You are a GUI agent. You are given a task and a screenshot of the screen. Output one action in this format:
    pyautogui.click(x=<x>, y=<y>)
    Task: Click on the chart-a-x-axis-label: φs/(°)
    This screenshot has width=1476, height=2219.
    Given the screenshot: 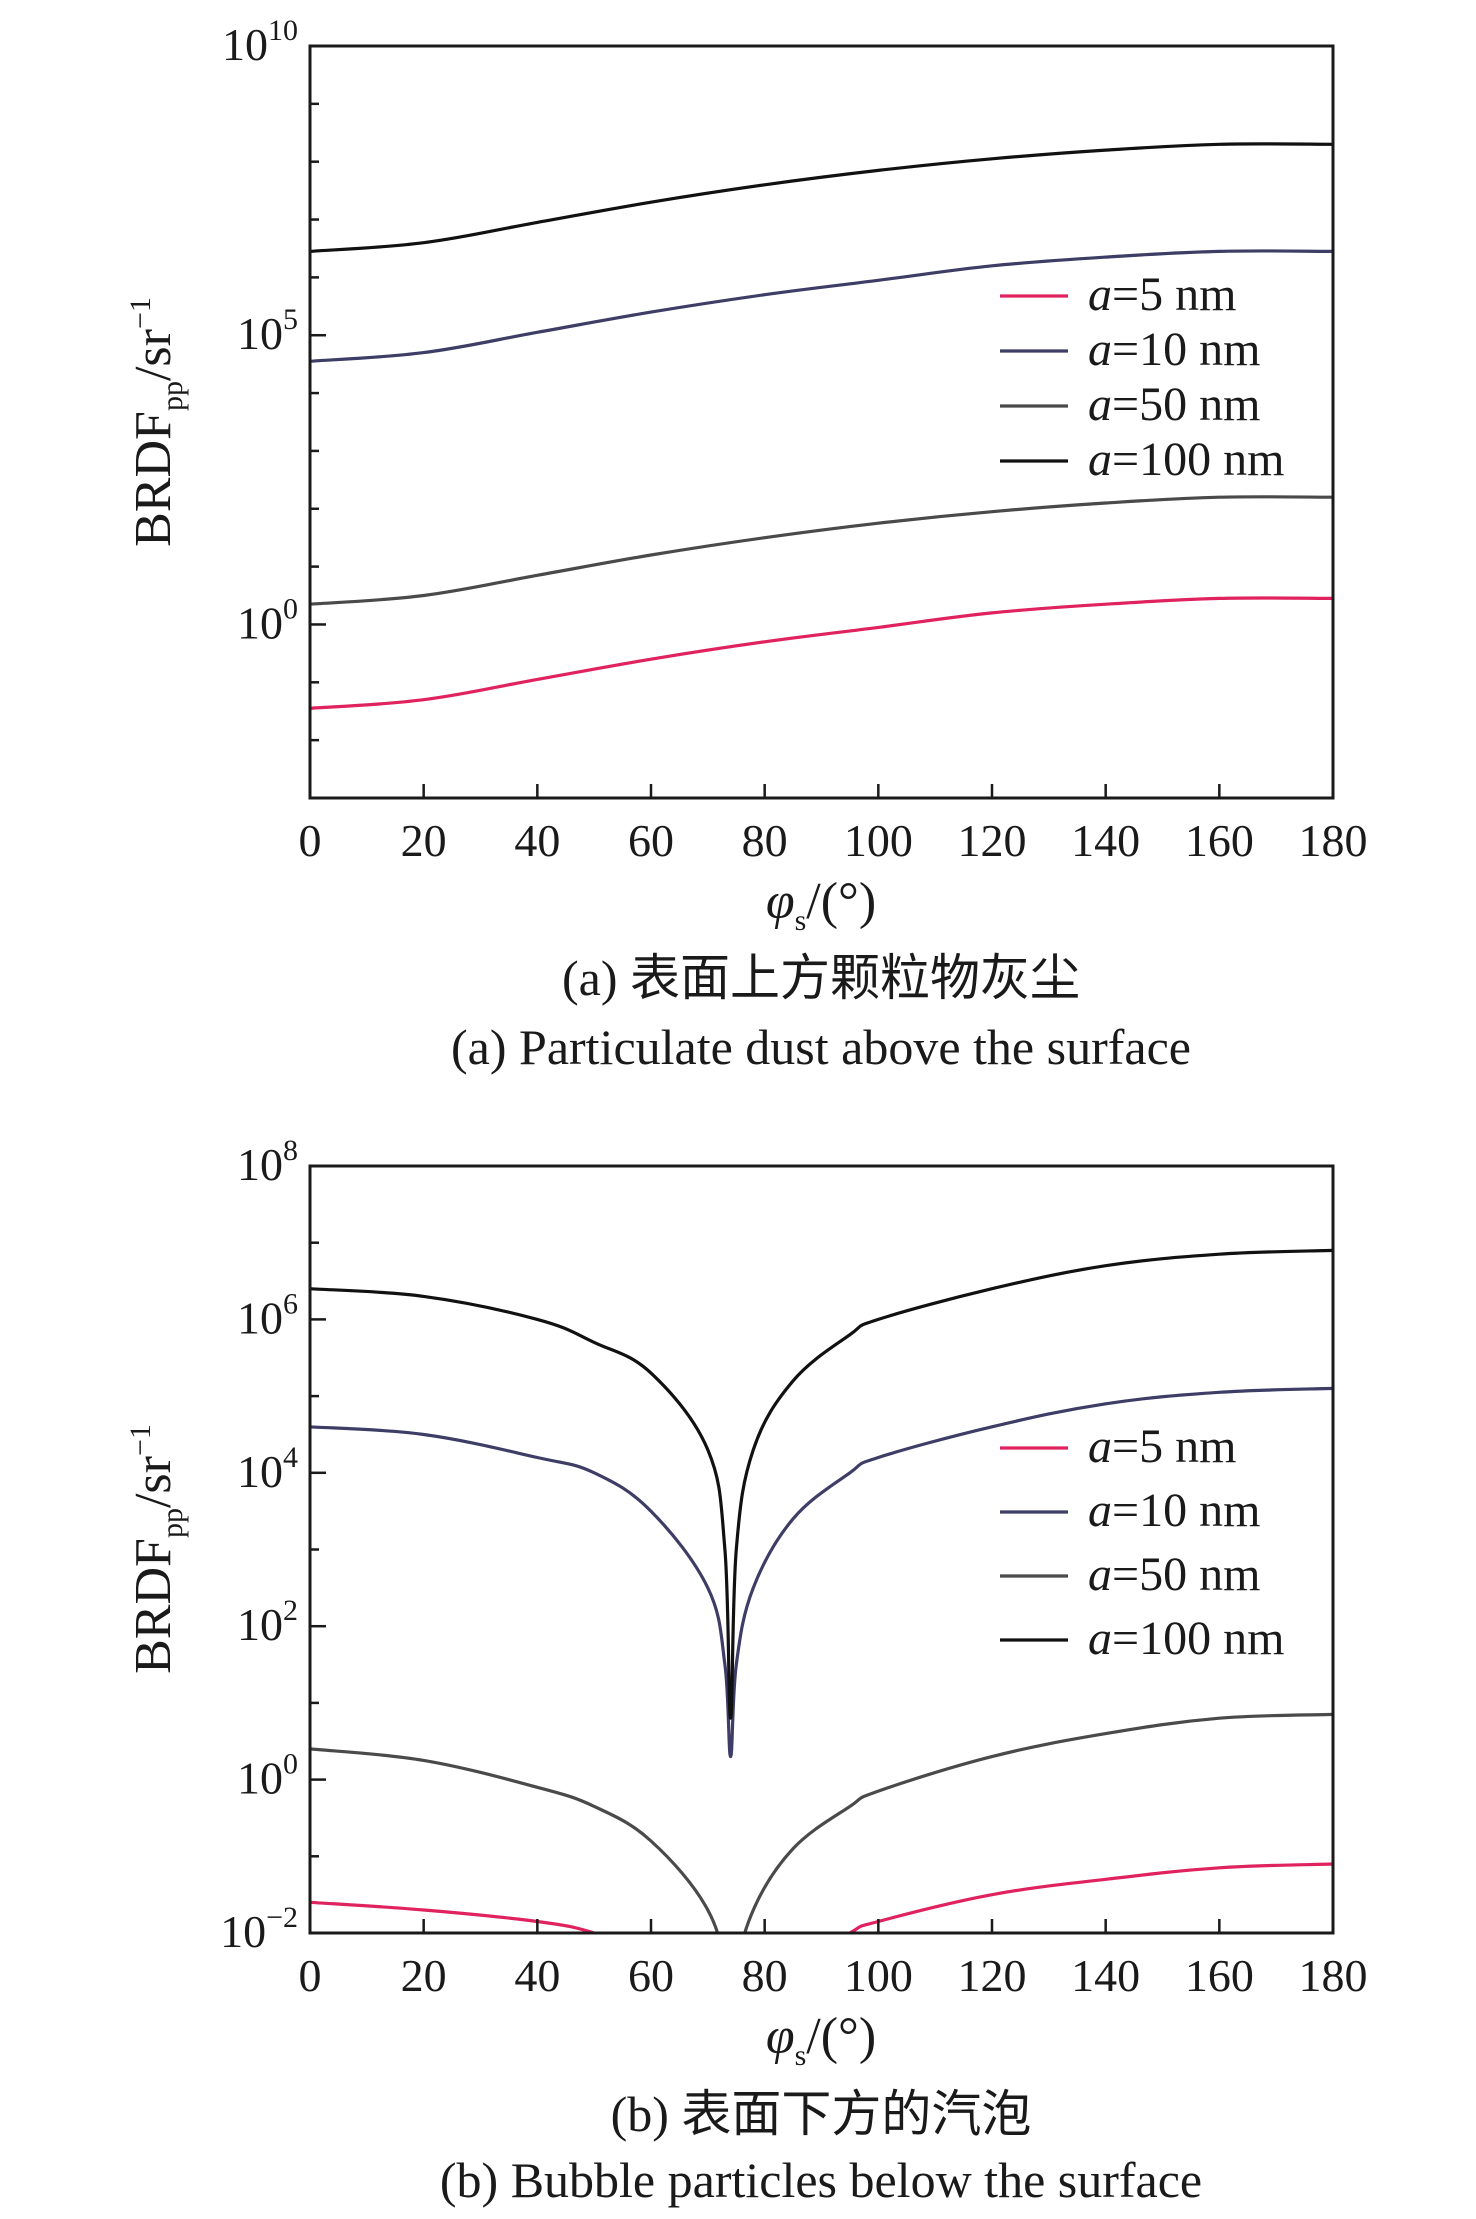 What is the action you would take?
    pyautogui.click(x=821, y=905)
    